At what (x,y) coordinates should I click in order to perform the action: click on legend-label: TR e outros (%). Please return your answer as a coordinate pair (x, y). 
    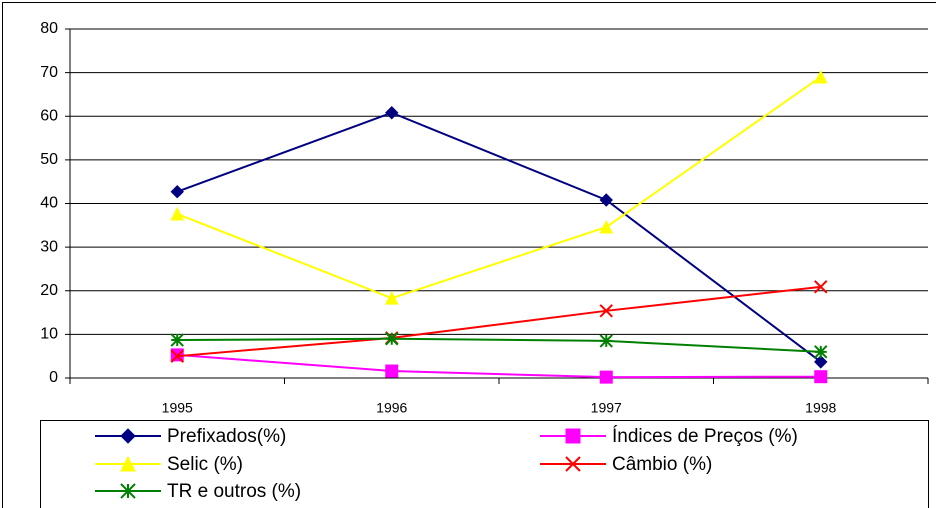
    Looking at the image, I should click on (234, 491).